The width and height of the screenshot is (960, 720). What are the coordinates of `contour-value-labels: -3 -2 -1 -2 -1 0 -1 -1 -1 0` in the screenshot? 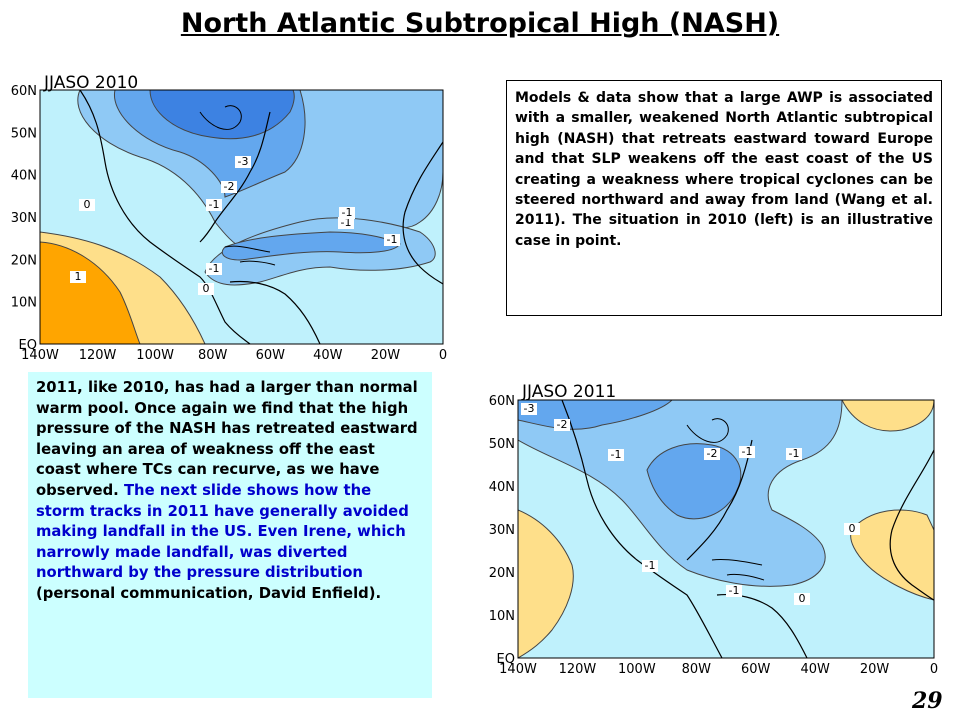 It's located at (690, 503).